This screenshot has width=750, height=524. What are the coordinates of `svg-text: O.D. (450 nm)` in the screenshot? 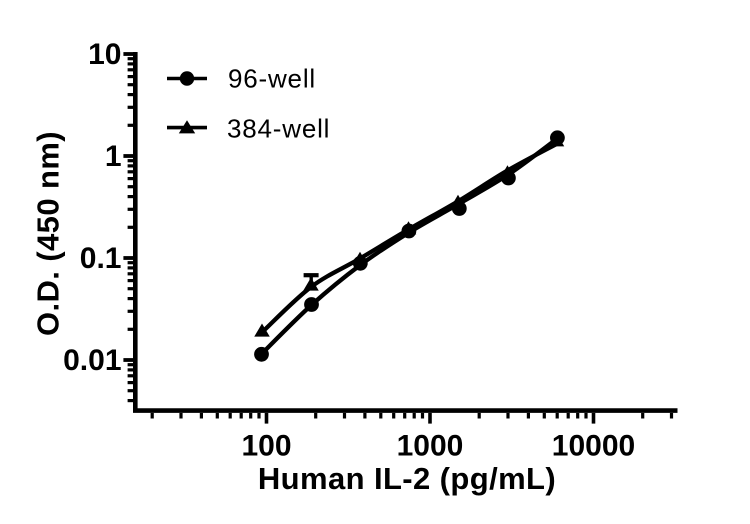 It's located at (48, 233).